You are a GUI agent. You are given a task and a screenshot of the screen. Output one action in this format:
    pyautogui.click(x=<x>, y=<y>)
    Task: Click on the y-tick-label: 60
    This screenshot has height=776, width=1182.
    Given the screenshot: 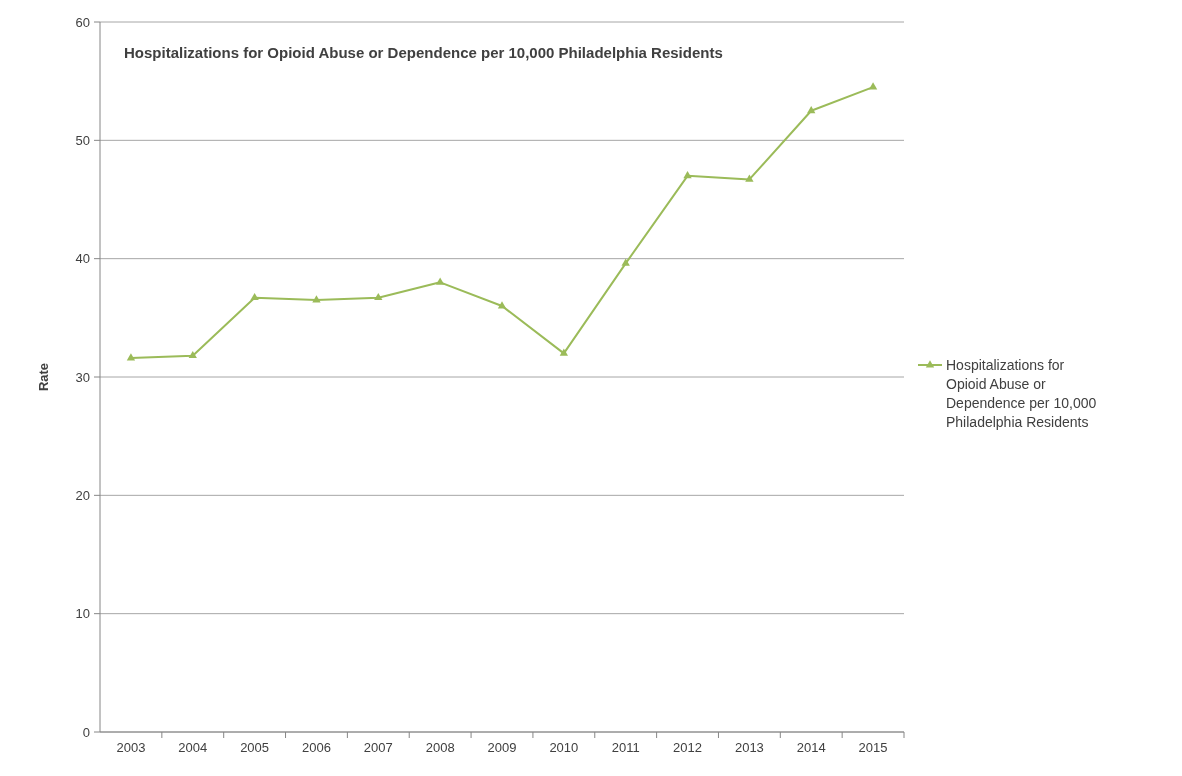 What is the action you would take?
    pyautogui.click(x=82, y=22)
    